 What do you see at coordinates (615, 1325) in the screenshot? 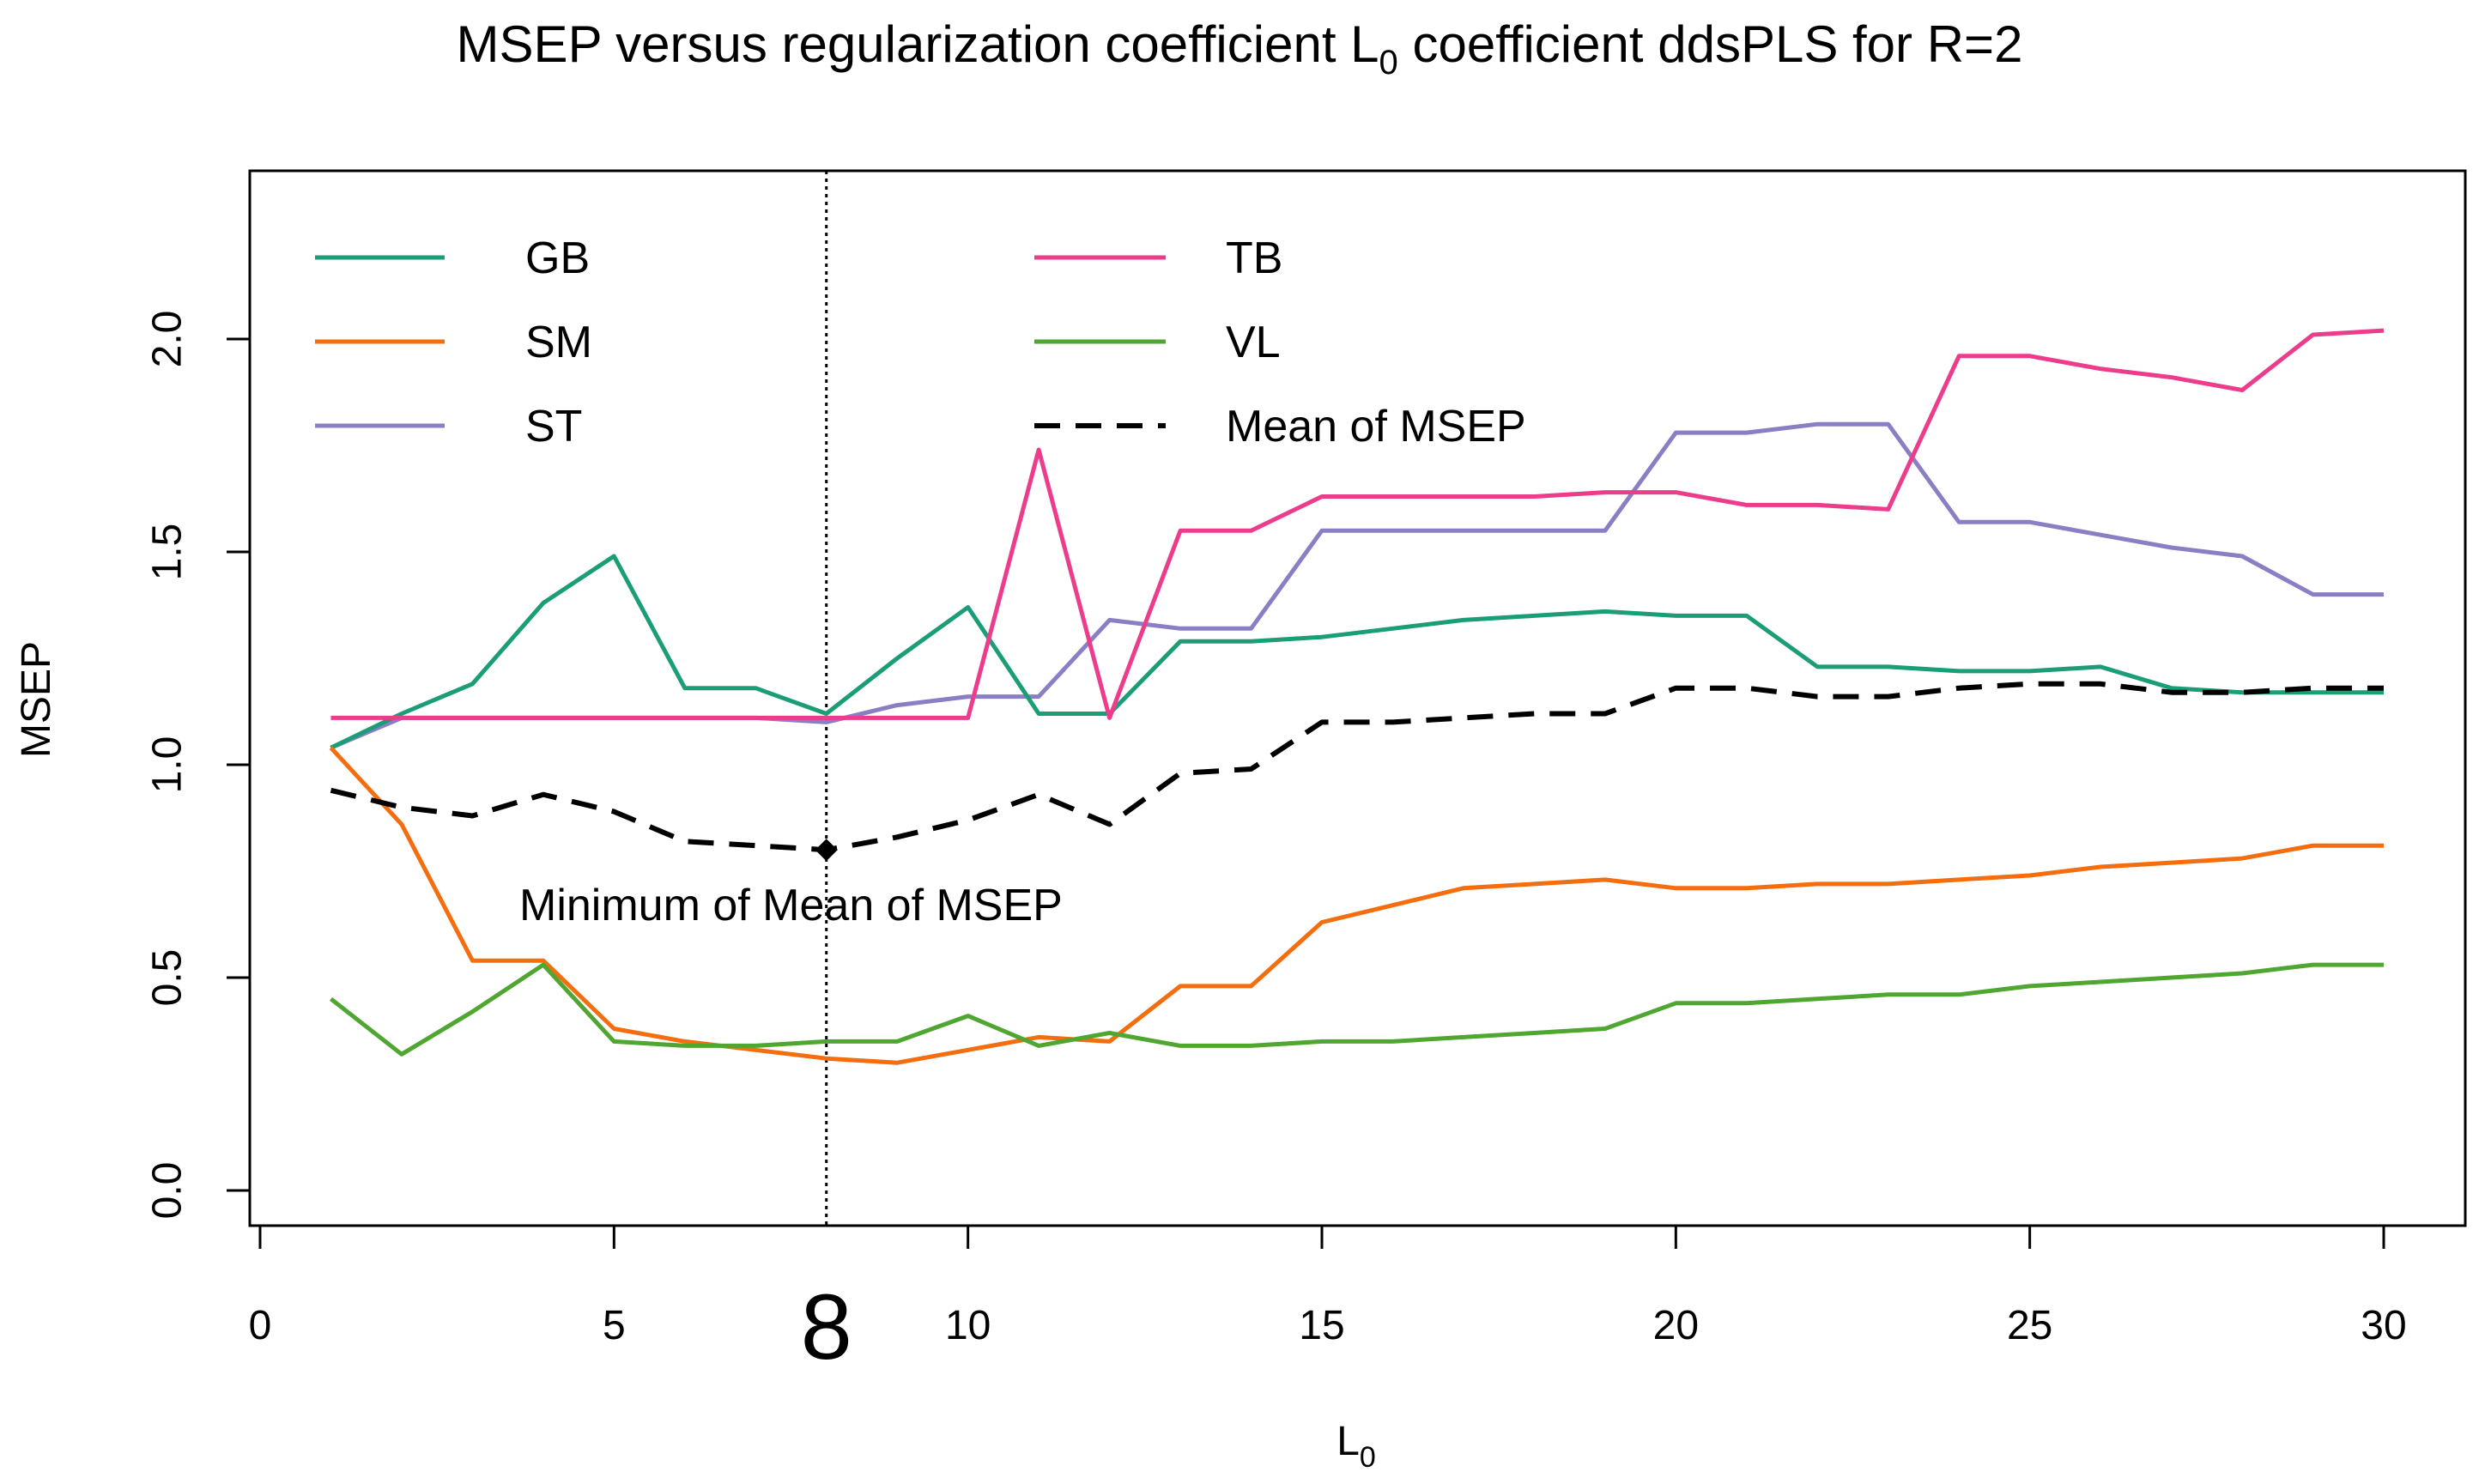
I see `x-tick-label: 5` at bounding box center [615, 1325].